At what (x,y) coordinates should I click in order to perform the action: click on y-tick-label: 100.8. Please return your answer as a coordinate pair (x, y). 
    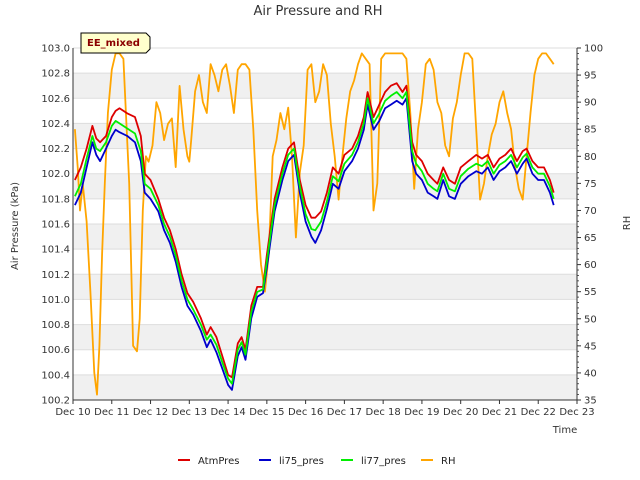
    Looking at the image, I should click on (55, 325).